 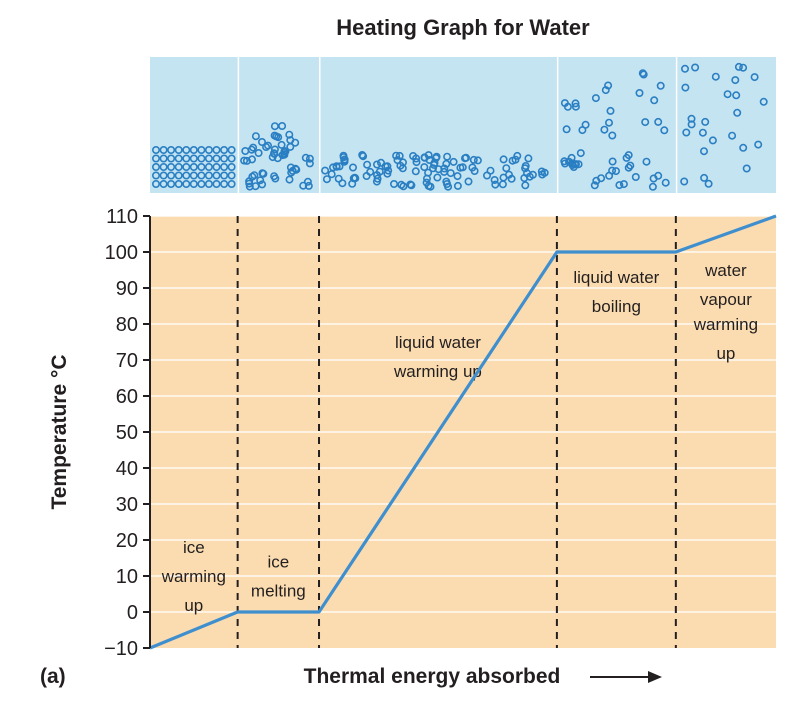 What do you see at coordinates (127, 289) in the screenshot?
I see `y-tick-label: 90` at bounding box center [127, 289].